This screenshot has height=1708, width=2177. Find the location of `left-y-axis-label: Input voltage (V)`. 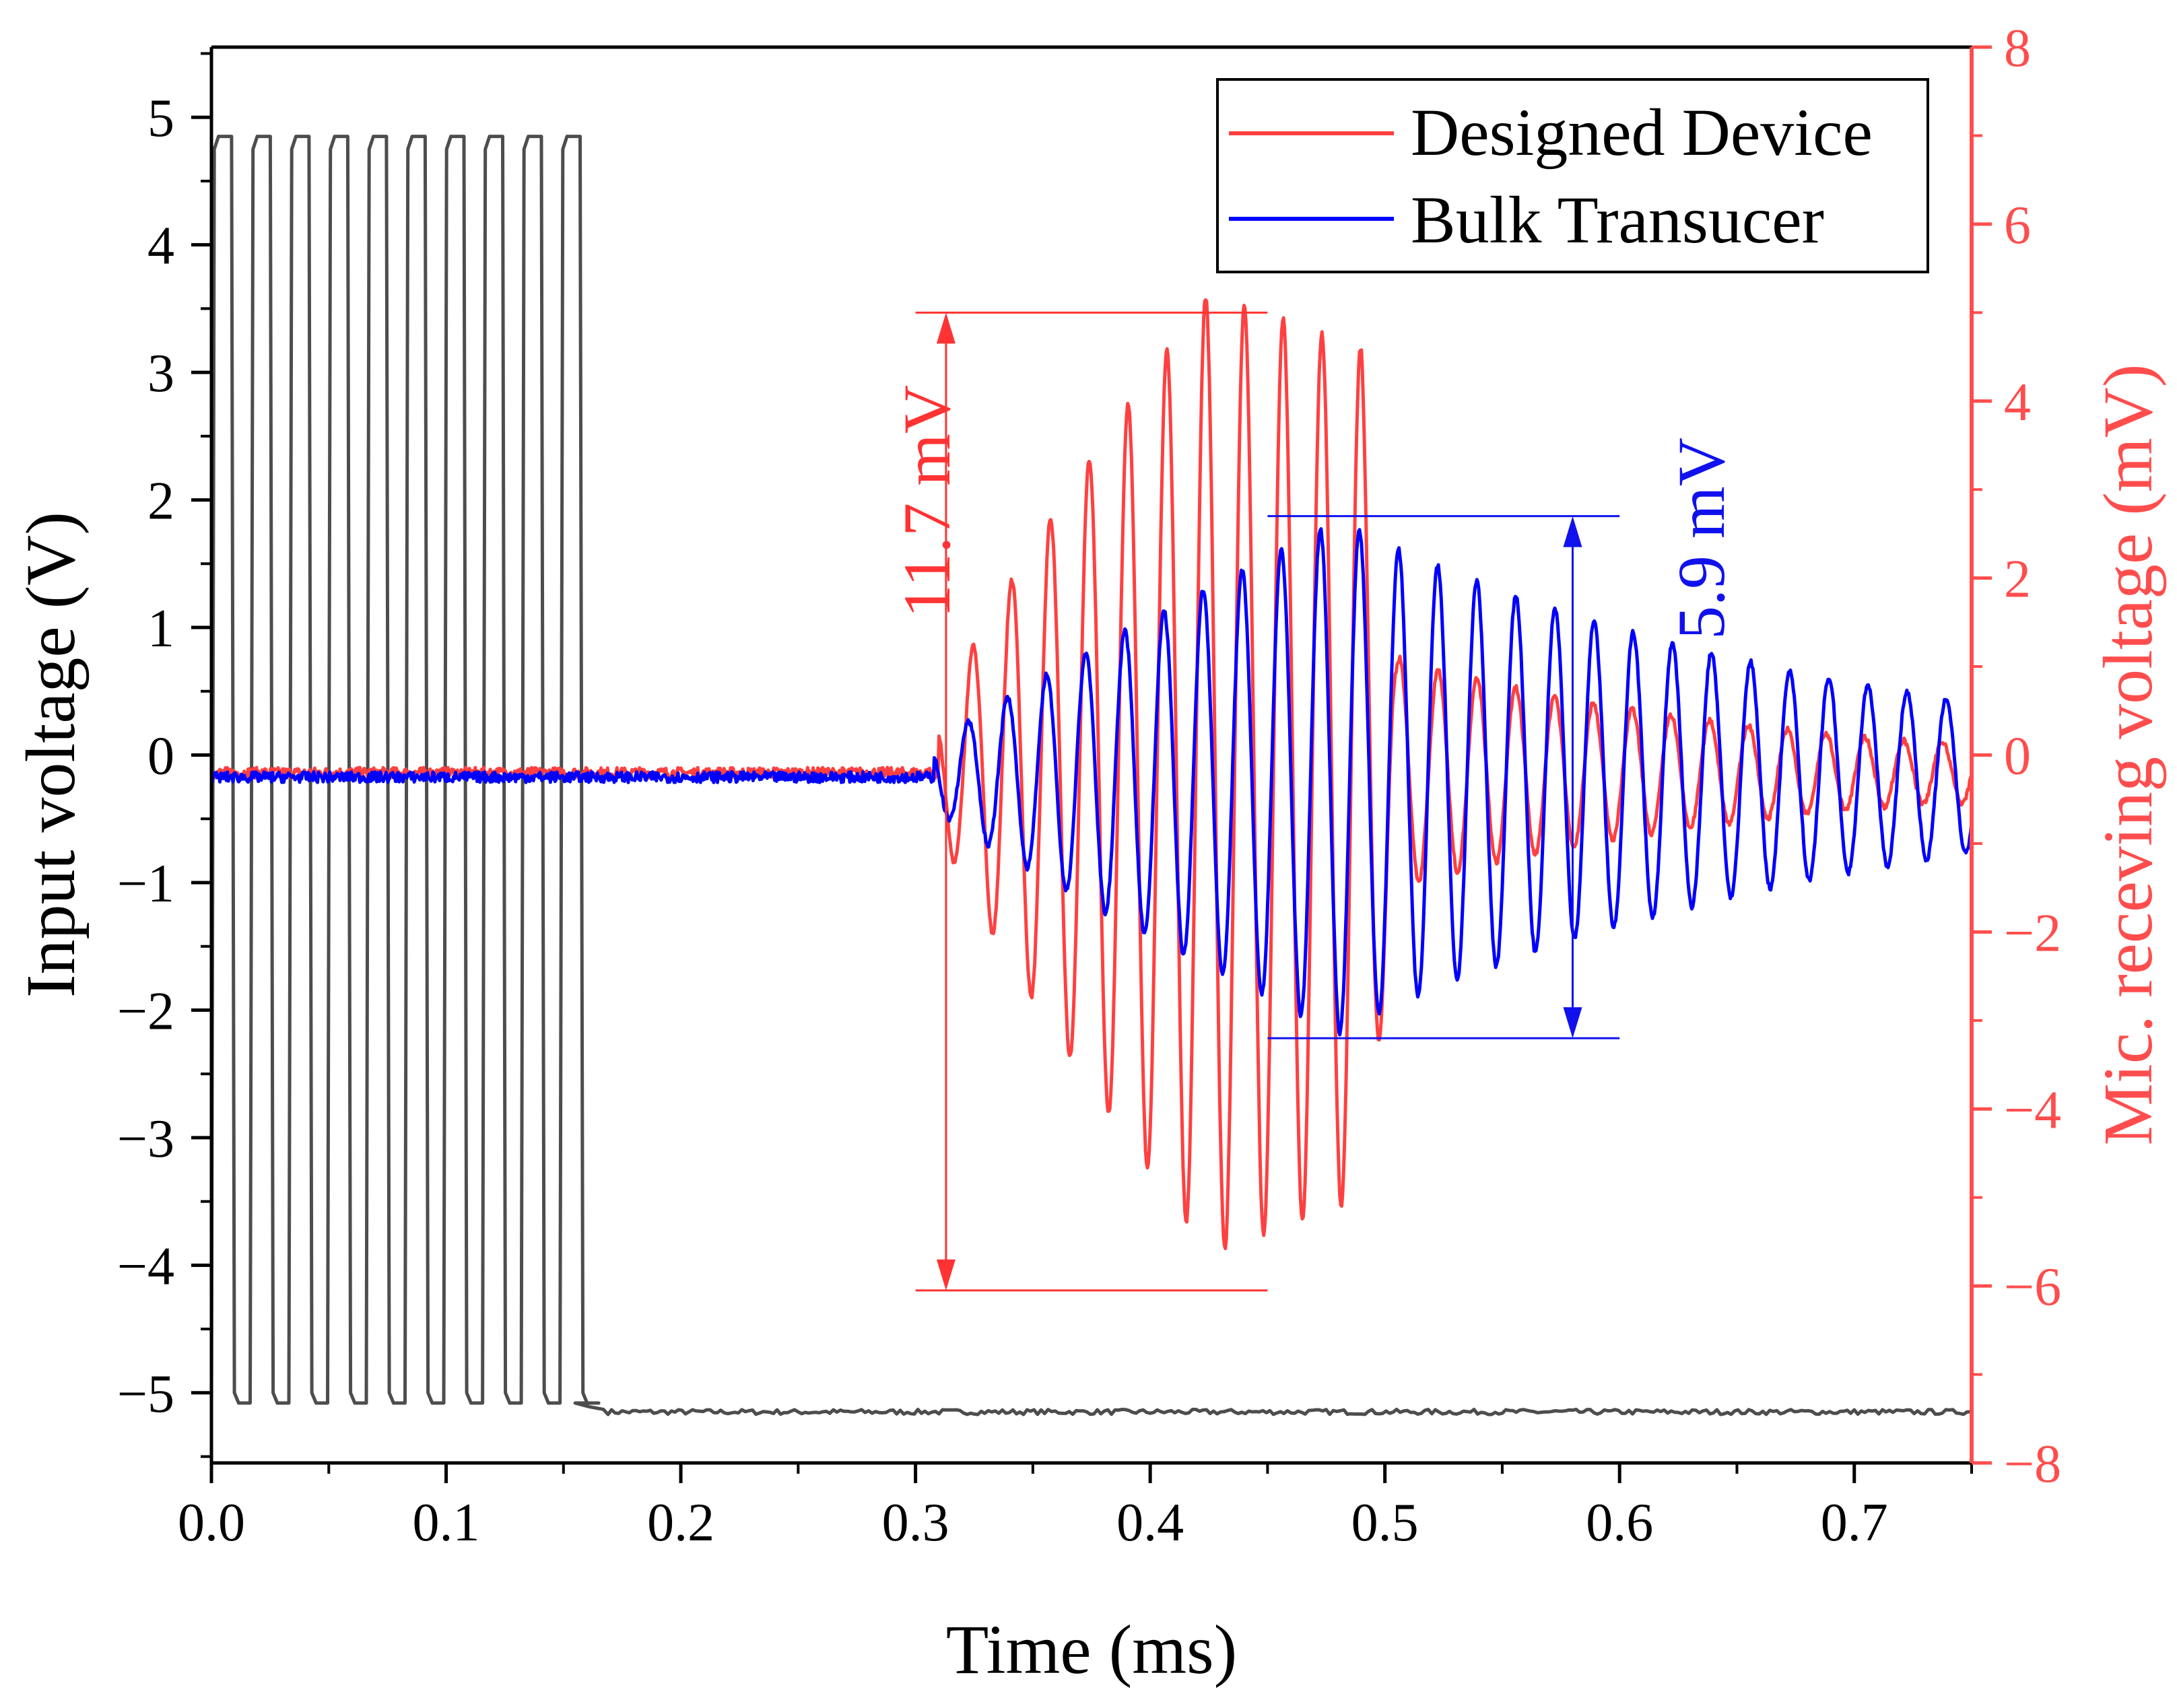

left-y-axis-label: Input voltage (V) is located at coordinates (51, 755).